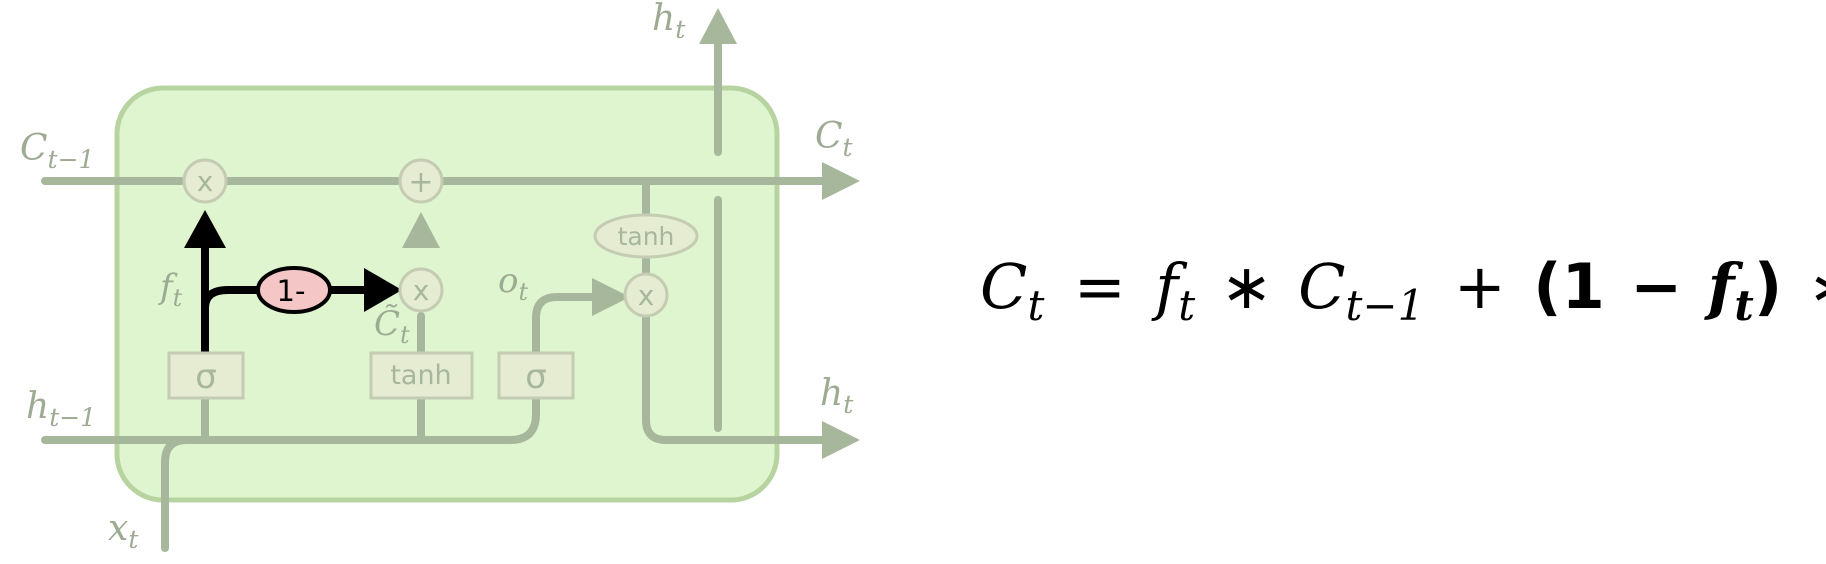 The height and width of the screenshot is (564, 1826). Describe the element at coordinates (1003, 286) in the screenshot. I see `eq-lhs: C` at that location.